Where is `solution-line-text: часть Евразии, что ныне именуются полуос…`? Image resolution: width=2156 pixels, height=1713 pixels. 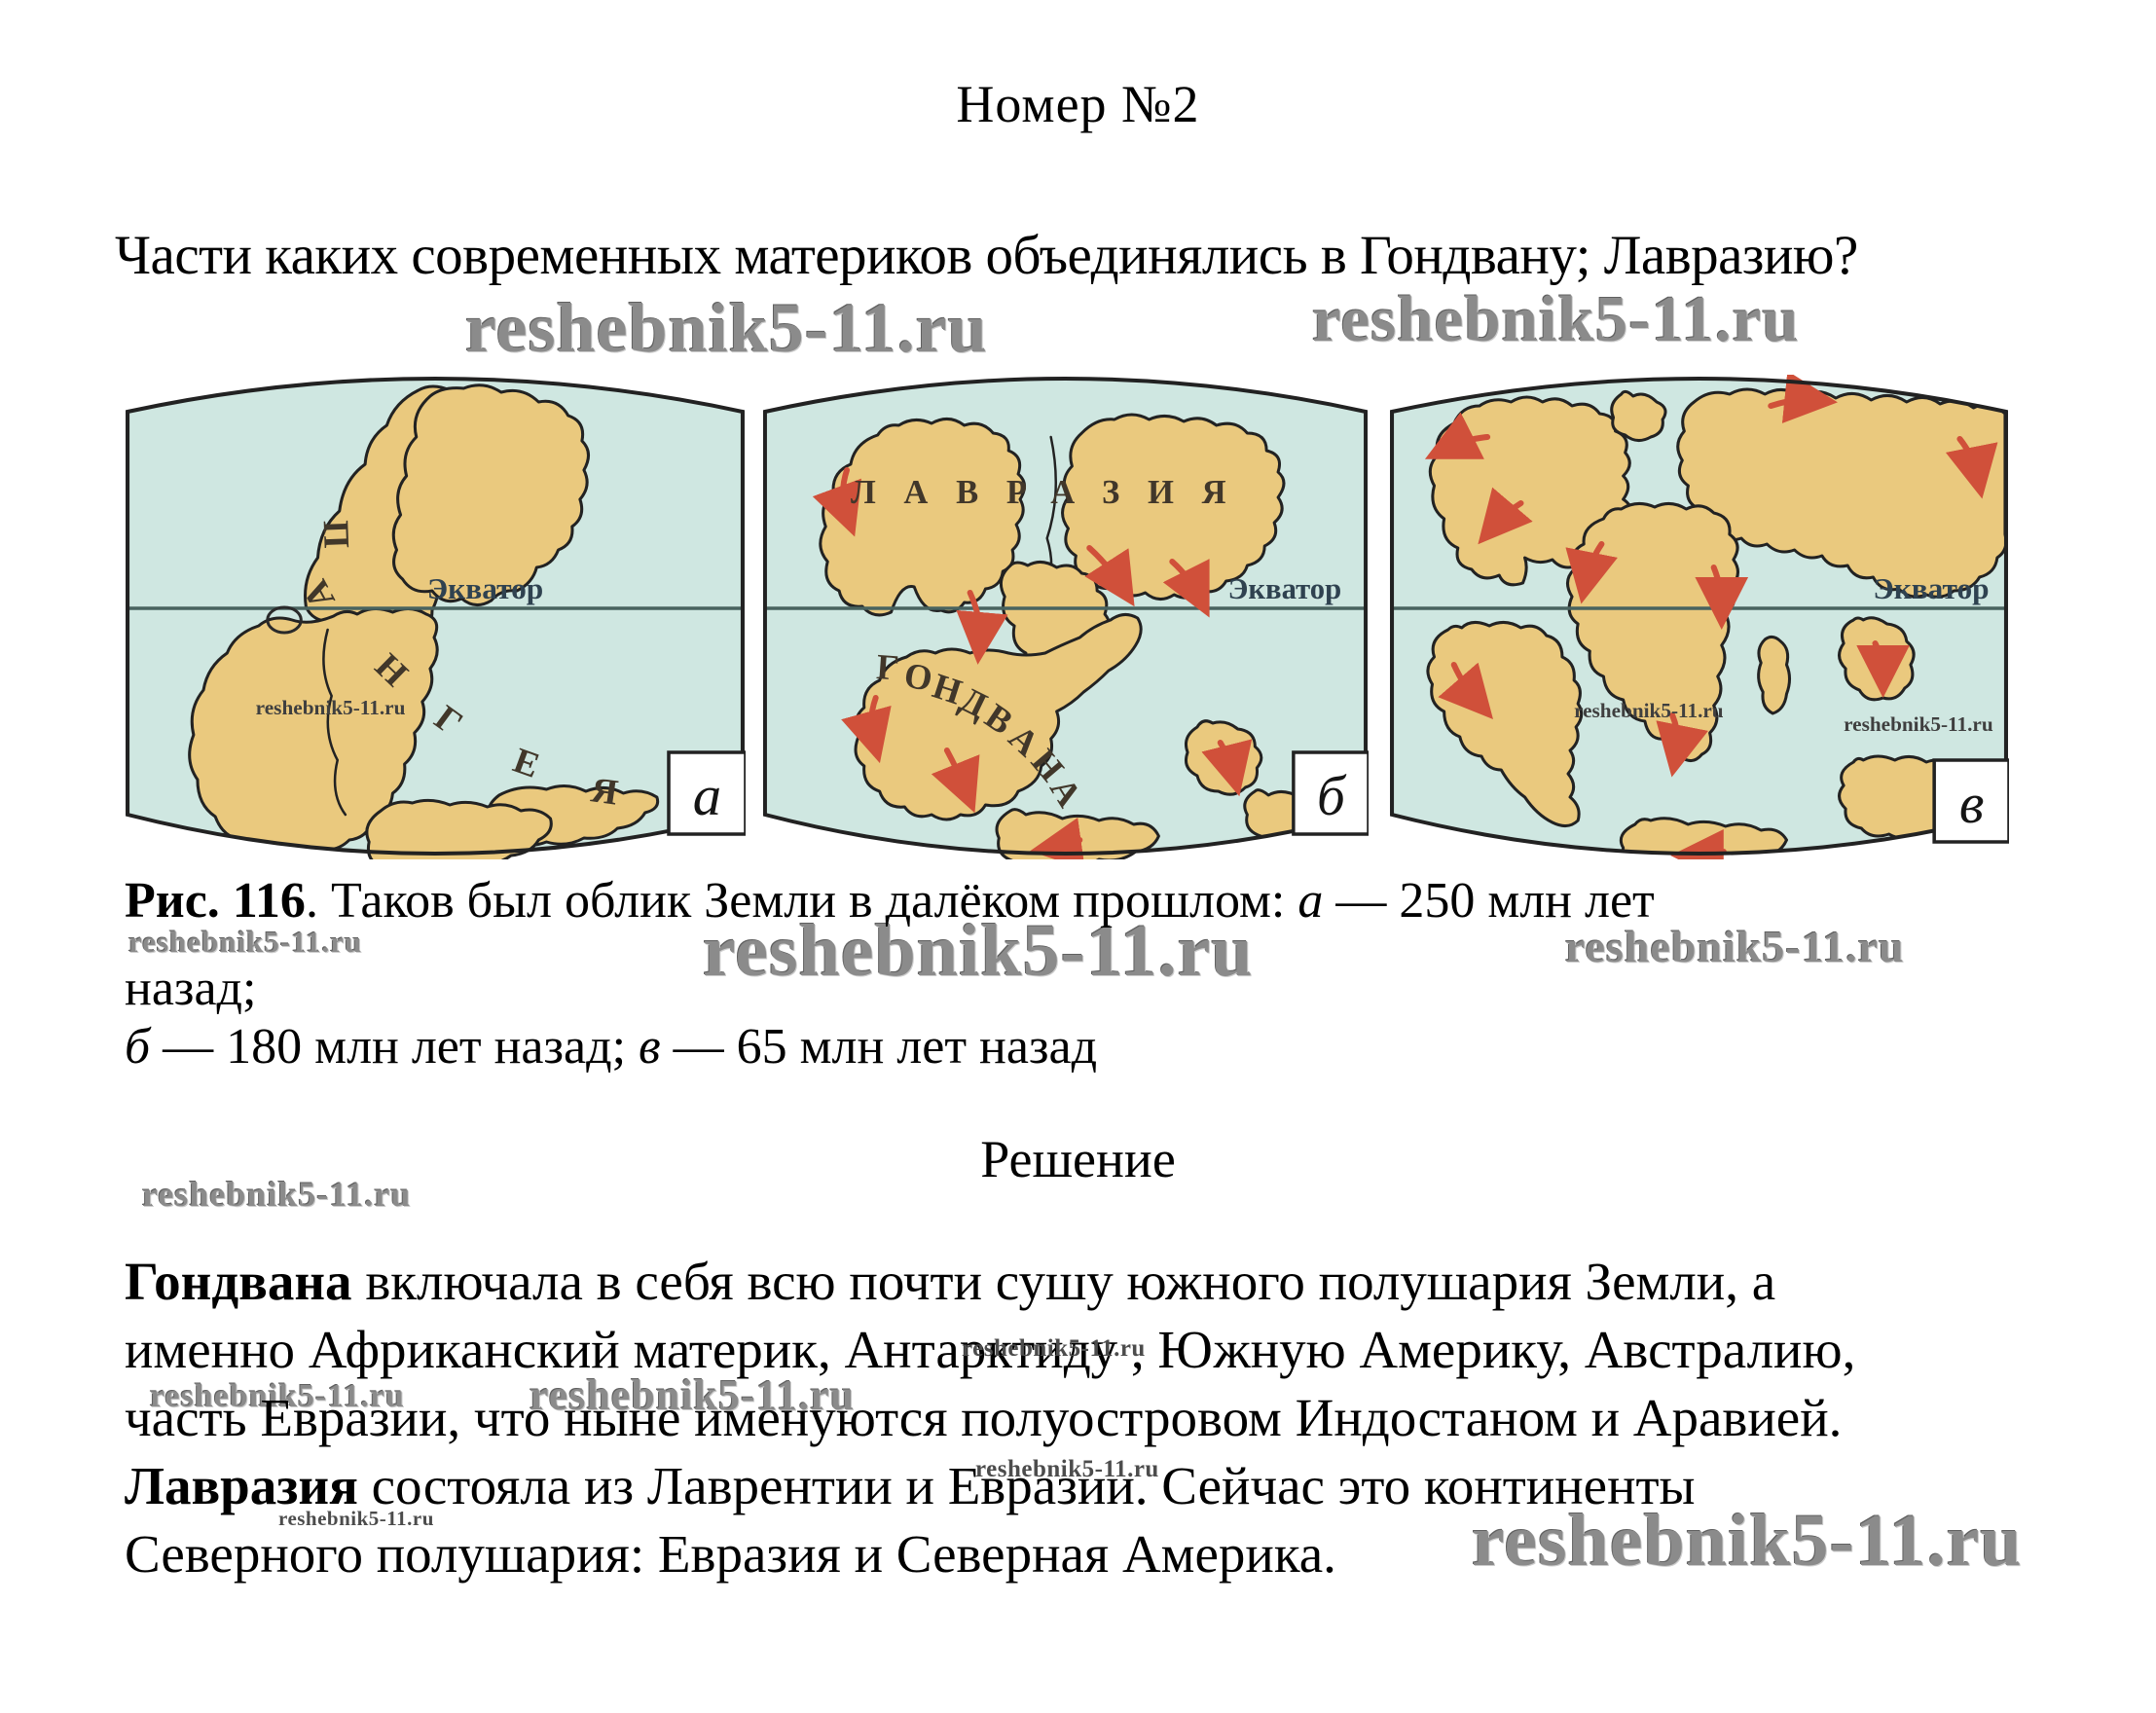 solution-line-text: часть Евразии, что ныне именуются полуос… is located at coordinates (984, 1417).